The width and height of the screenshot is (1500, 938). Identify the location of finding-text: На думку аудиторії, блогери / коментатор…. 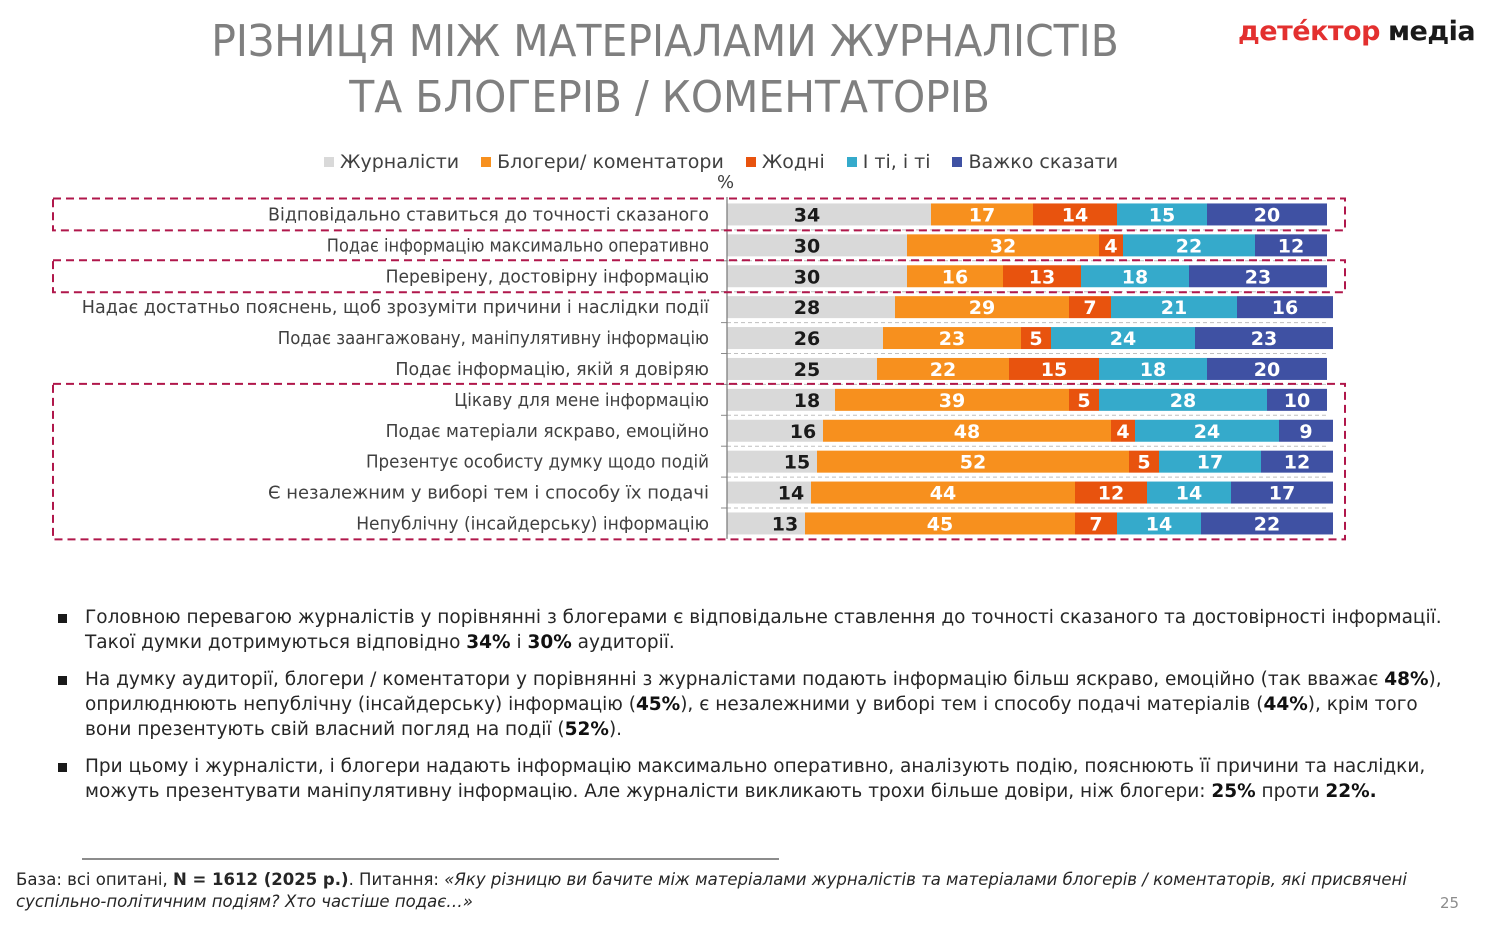
(735, 679).